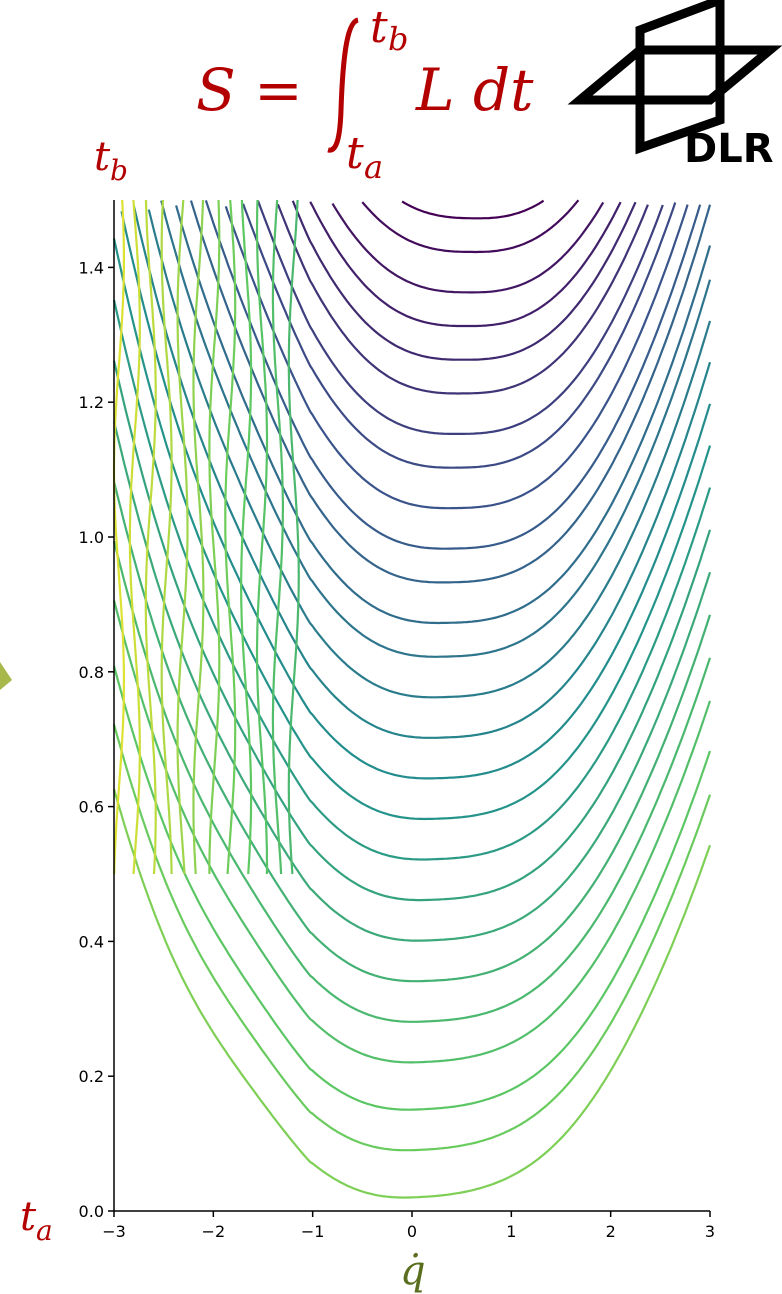 Image resolution: width=782 pixels, height=1294 pixels. Describe the element at coordinates (44, 1230) in the screenshot. I see `svg-text: a` at that location.